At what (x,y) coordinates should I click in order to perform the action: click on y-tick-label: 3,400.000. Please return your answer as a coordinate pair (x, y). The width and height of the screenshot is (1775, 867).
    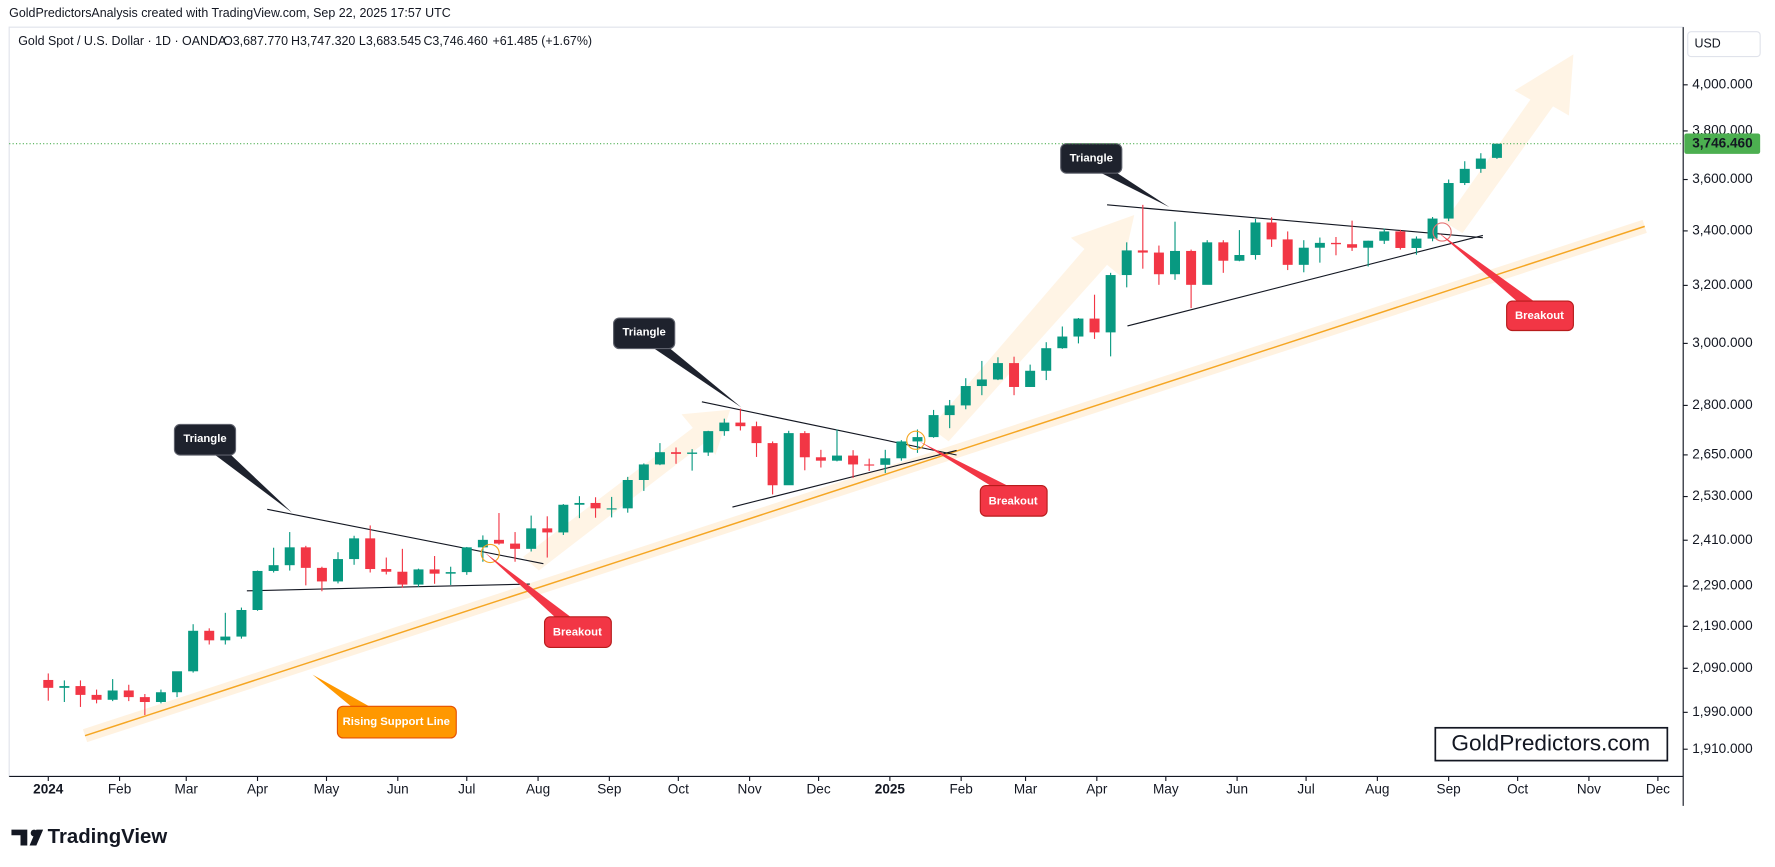
    Looking at the image, I should click on (1722, 229).